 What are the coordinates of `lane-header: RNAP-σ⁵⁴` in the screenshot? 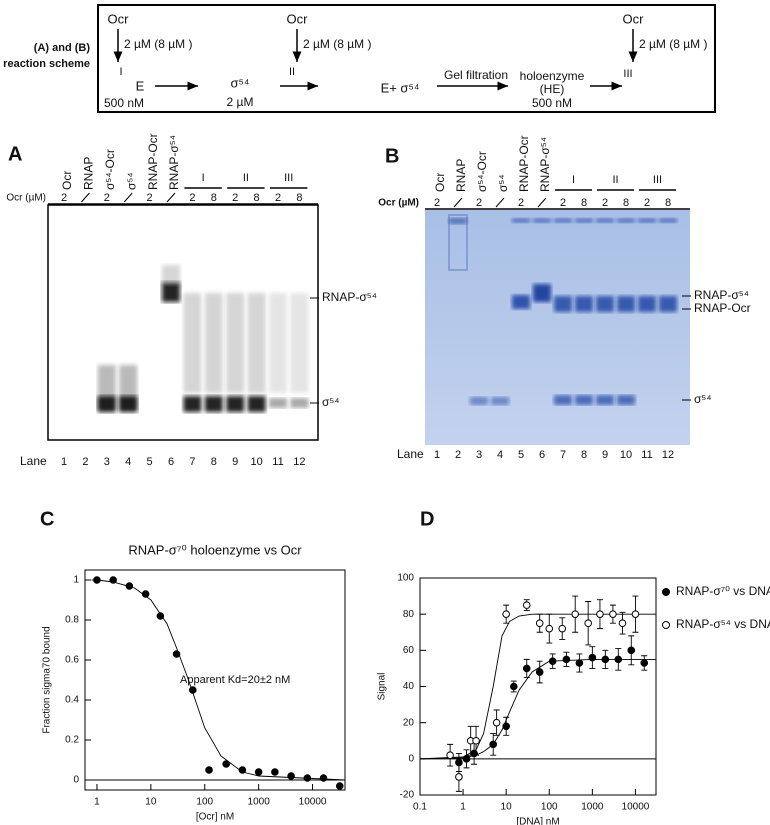 It's located at (545, 164).